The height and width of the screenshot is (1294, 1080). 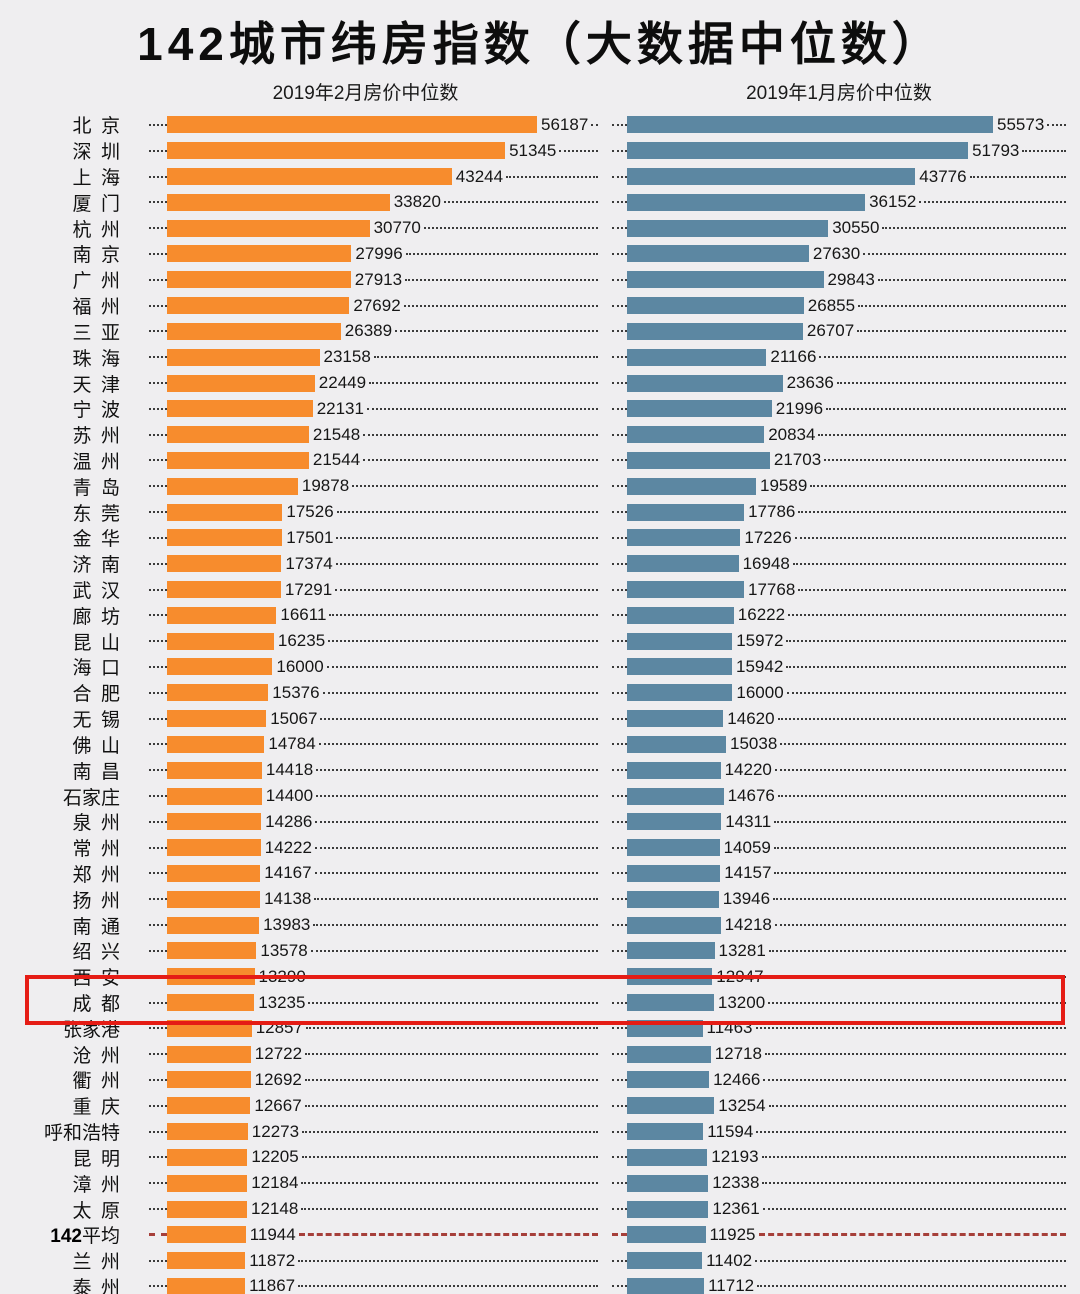 I want to click on table-row: 西 安 13290 12947, so click(x=540, y=977).